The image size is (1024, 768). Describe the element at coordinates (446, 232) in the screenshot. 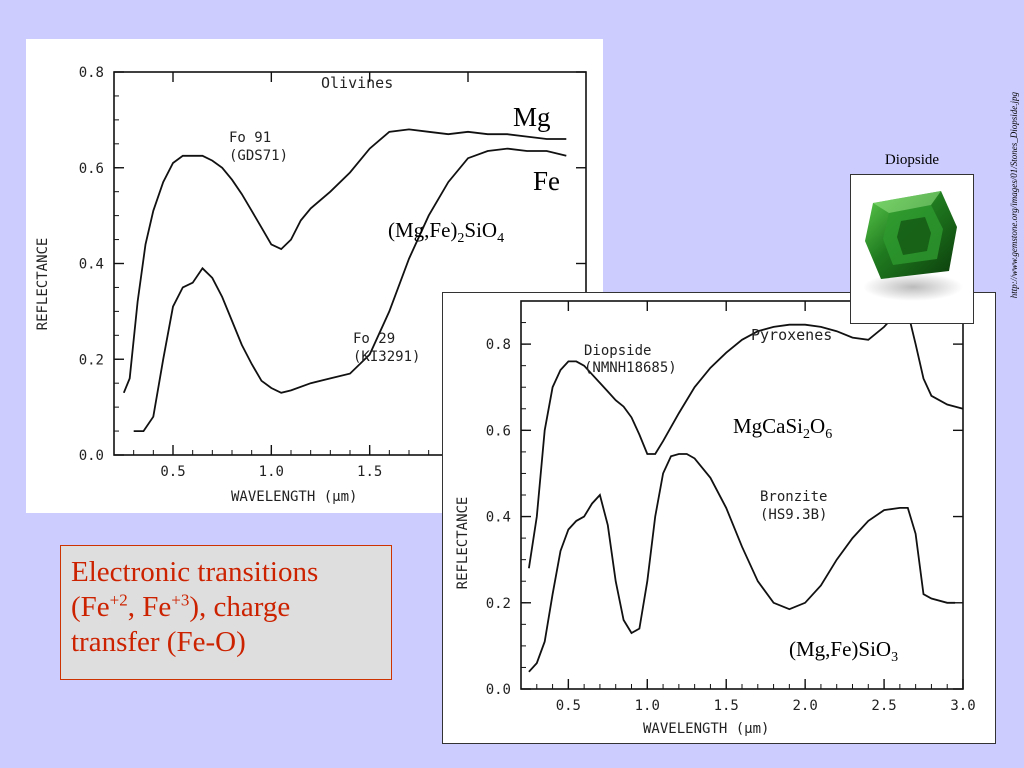

I see `olivine-formula: (Mg,Fe)2SiO4` at that location.